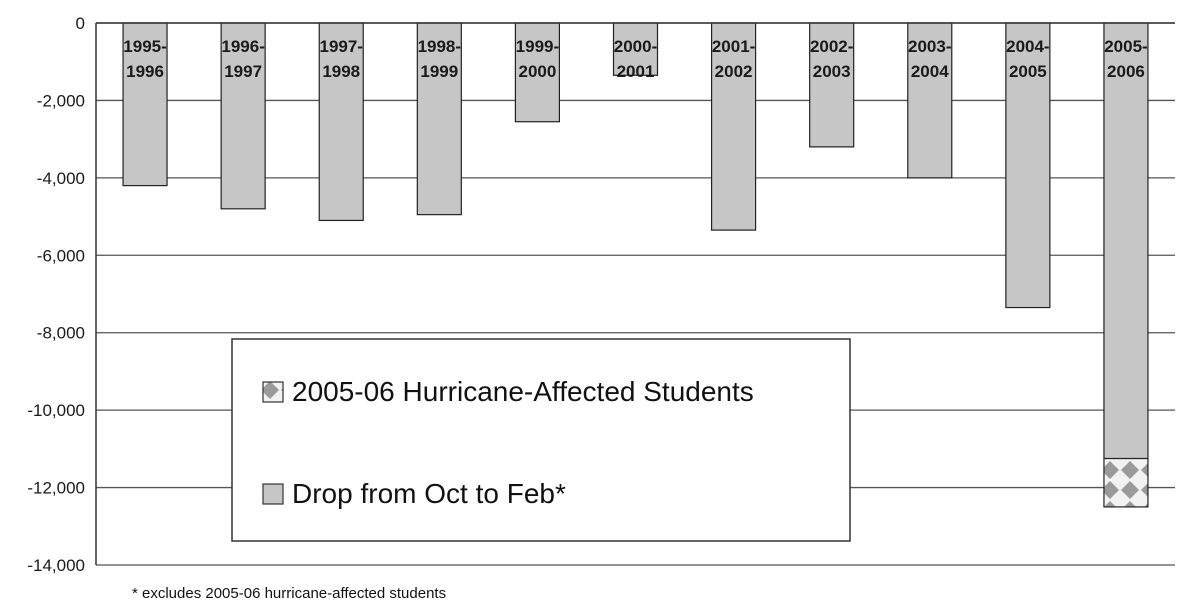 The width and height of the screenshot is (1179, 604). What do you see at coordinates (61, 100) in the screenshot?
I see `y-tick-label: -2,000` at bounding box center [61, 100].